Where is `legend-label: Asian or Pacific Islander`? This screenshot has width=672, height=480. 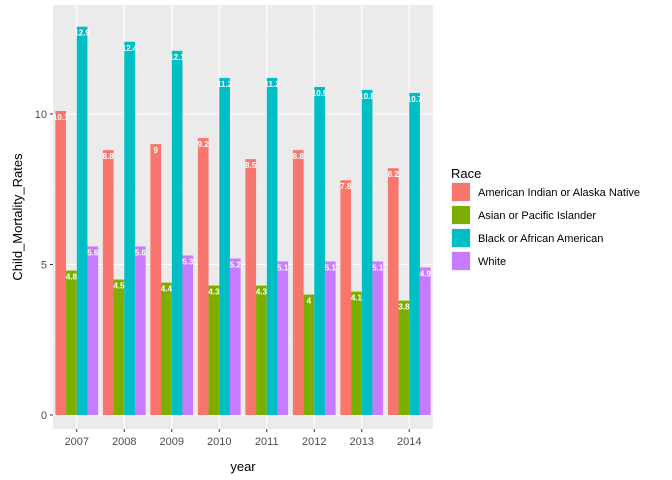 legend-label: Asian or Pacific Islander is located at coordinates (537, 216).